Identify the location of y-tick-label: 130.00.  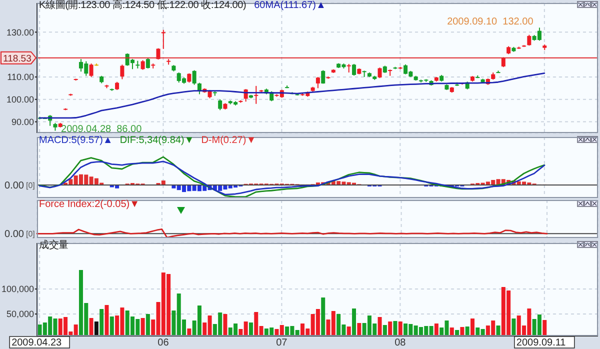
(20, 32).